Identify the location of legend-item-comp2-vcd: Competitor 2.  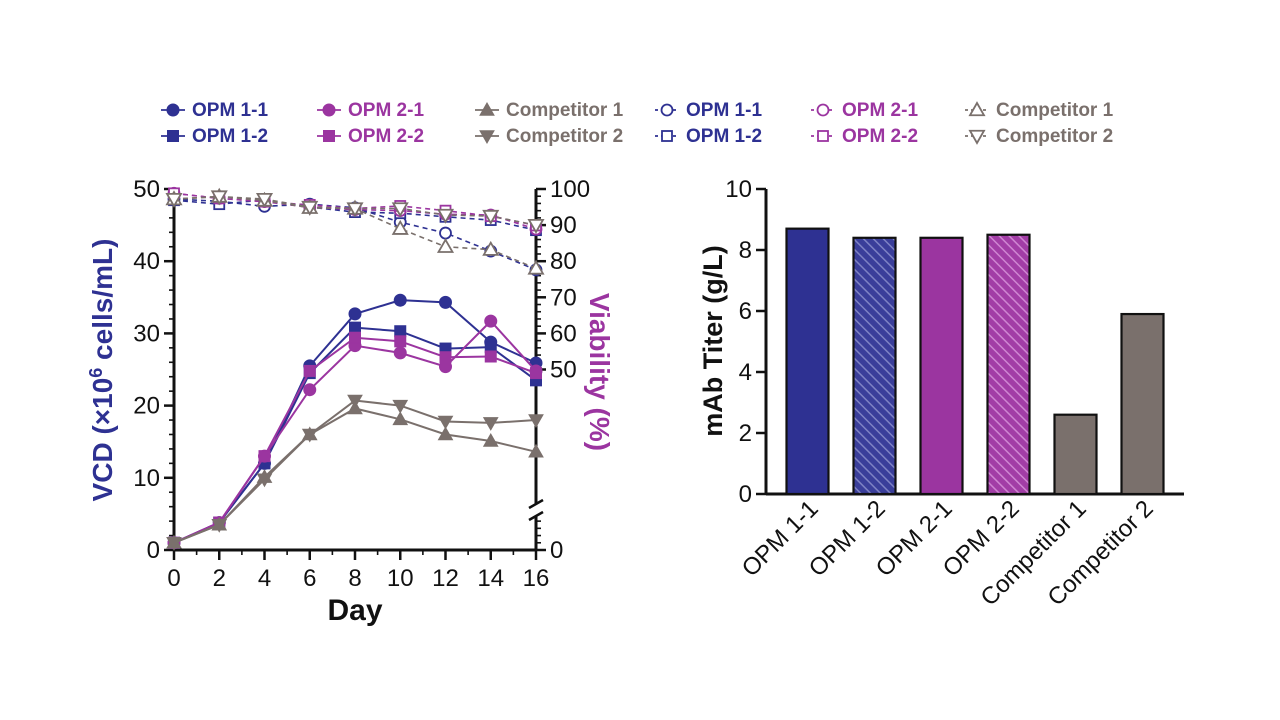
(549, 136).